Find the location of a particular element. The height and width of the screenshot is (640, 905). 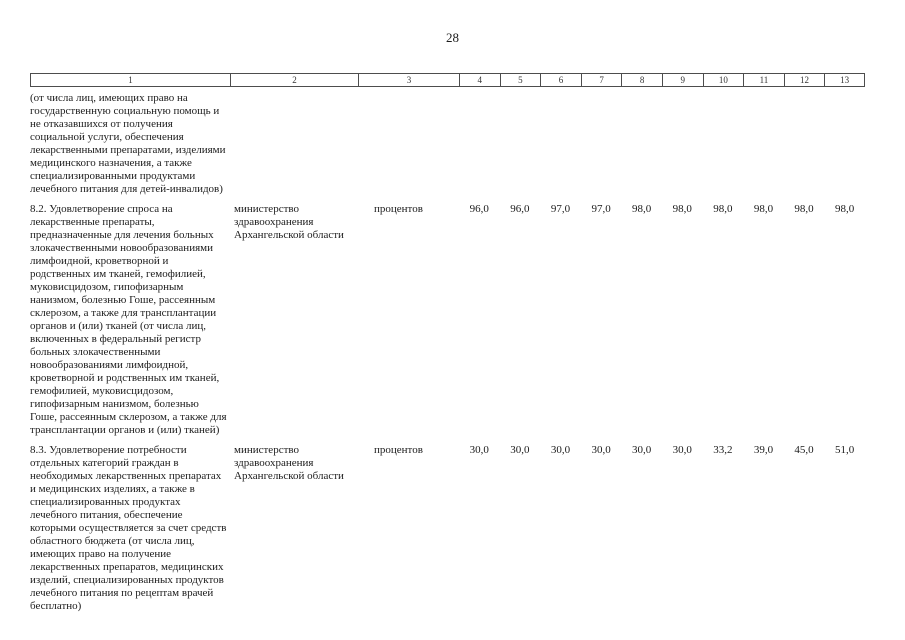

column-number-header: 9 is located at coordinates (682, 80).